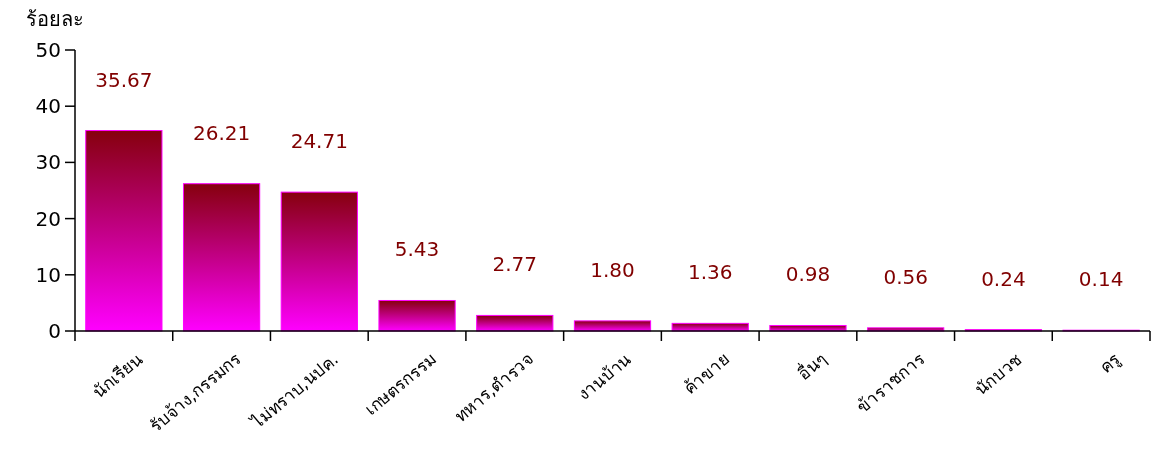 Image resolution: width=1152 pixels, height=468 pixels. Describe the element at coordinates (48, 218) in the screenshot. I see `y-tick-label: 20` at that location.